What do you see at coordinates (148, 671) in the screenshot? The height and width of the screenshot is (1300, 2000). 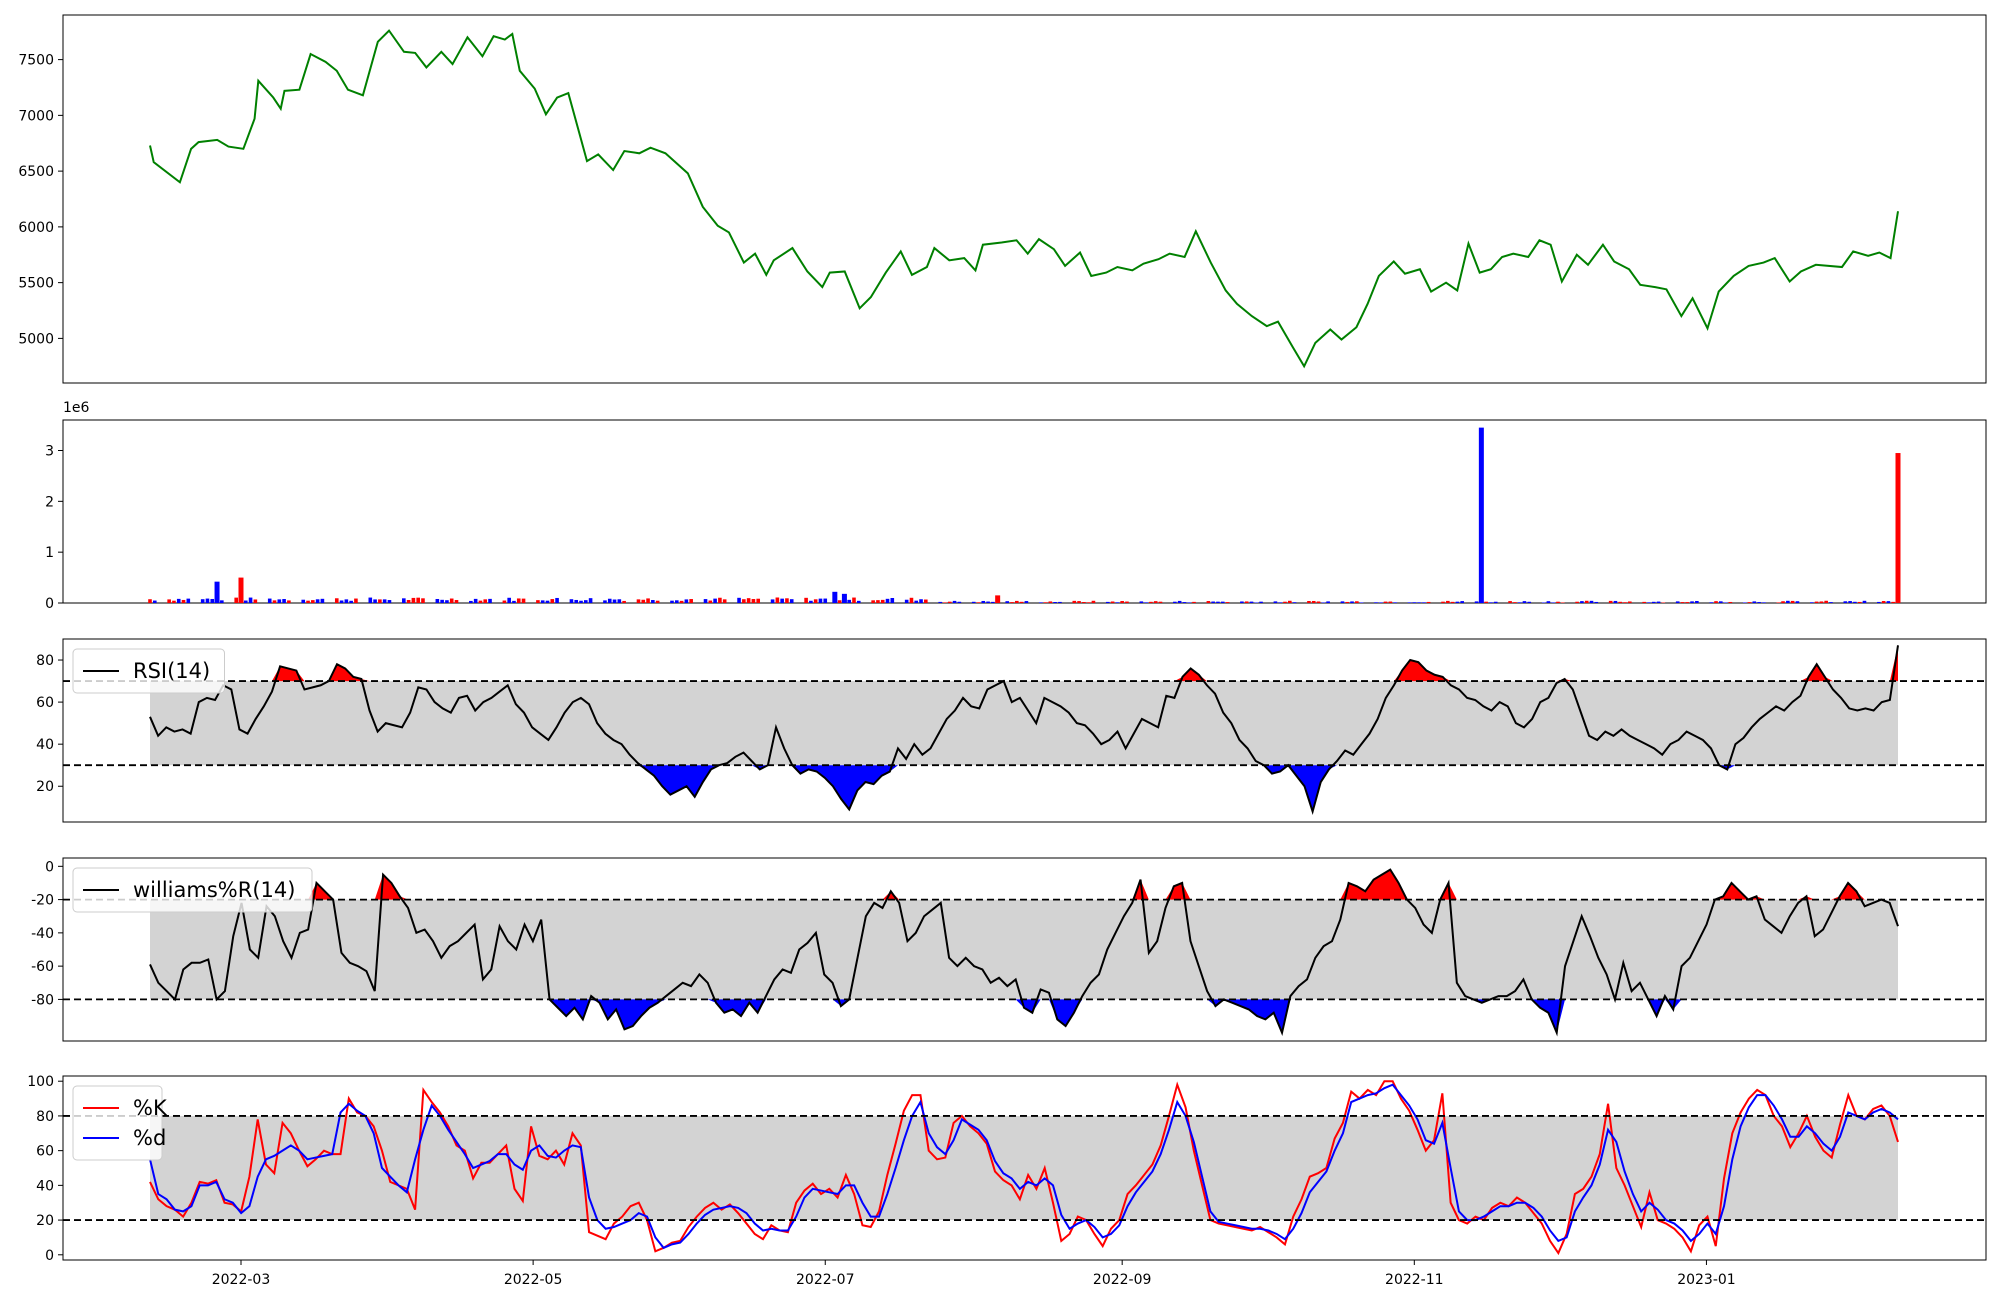 I see `rsi-panel-legend` at bounding box center [148, 671].